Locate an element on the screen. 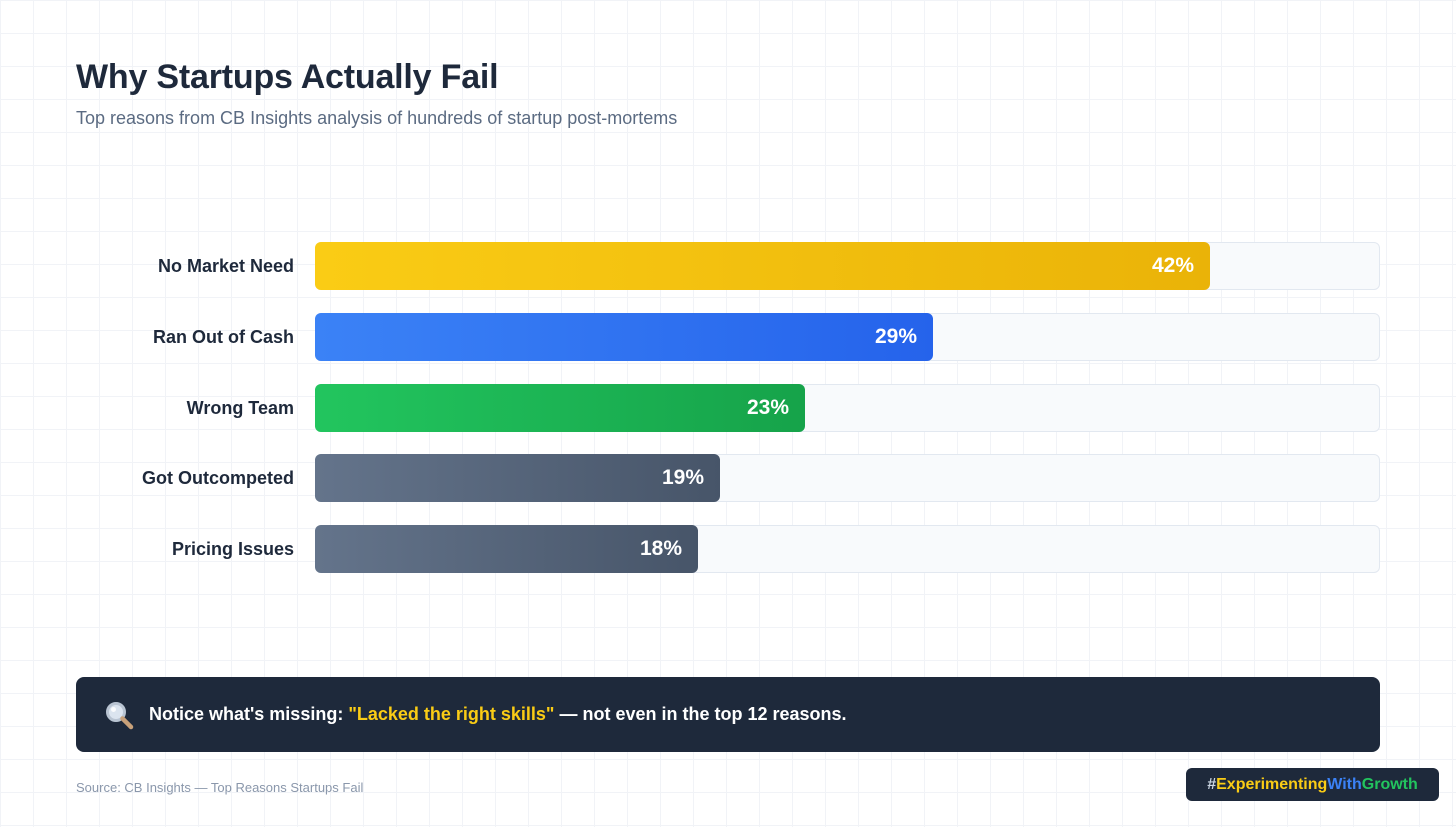 The width and height of the screenshot is (1456, 827). hashtag-part-with: With is located at coordinates (1344, 784).